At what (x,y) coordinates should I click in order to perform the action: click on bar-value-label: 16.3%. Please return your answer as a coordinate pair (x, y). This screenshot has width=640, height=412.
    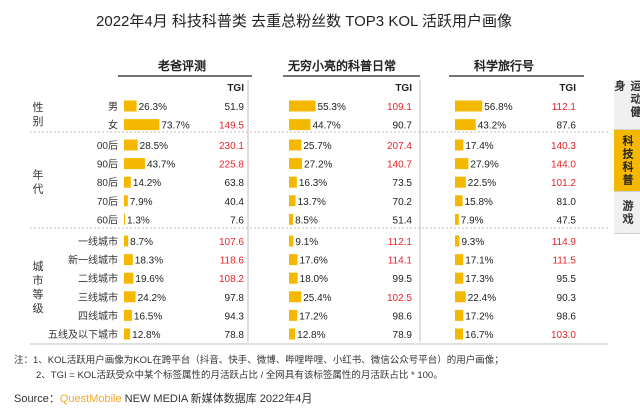
    Looking at the image, I should click on (313, 183).